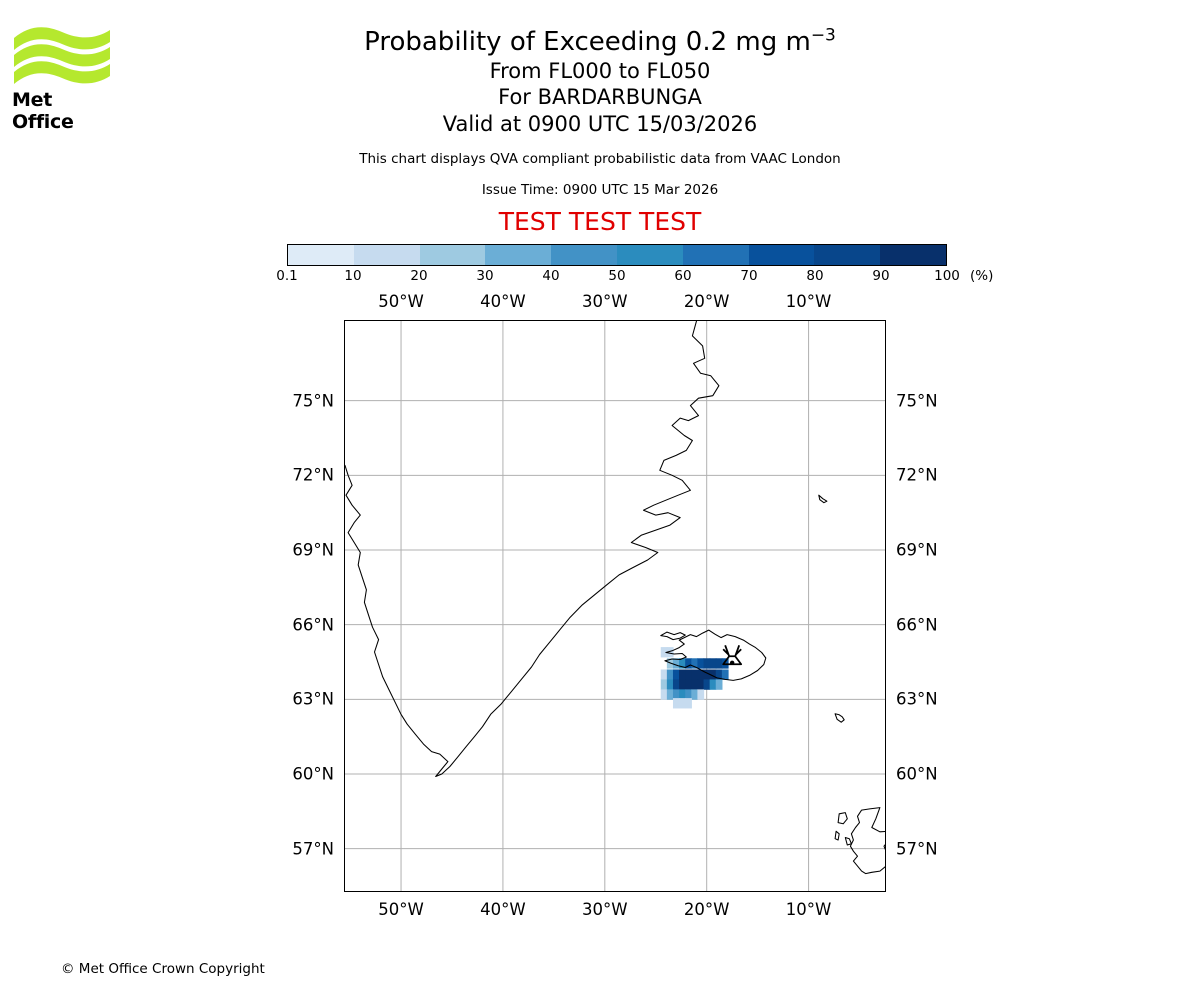  Describe the element at coordinates (947, 276) in the screenshot. I see `colorbar-tick-100: 100` at that location.